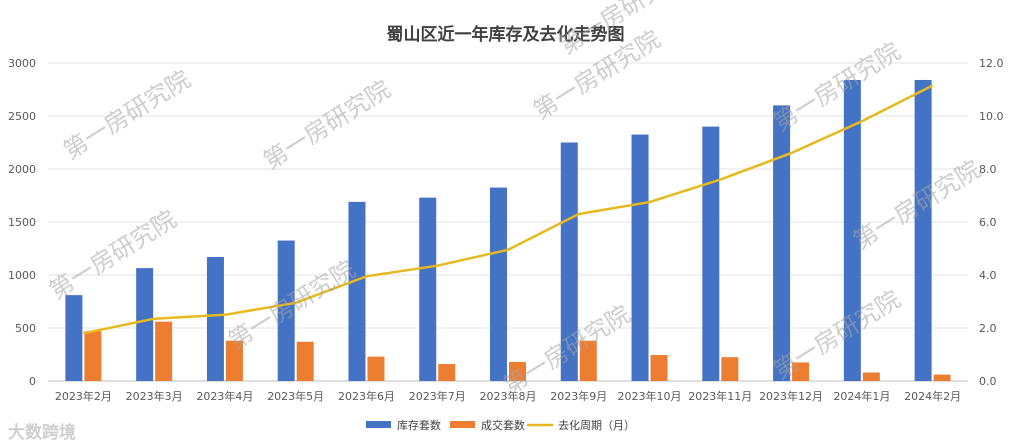 The height and width of the screenshot is (447, 1011). What do you see at coordinates (991, 116) in the screenshot?
I see `y-right-tick-label: 10.0` at bounding box center [991, 116].